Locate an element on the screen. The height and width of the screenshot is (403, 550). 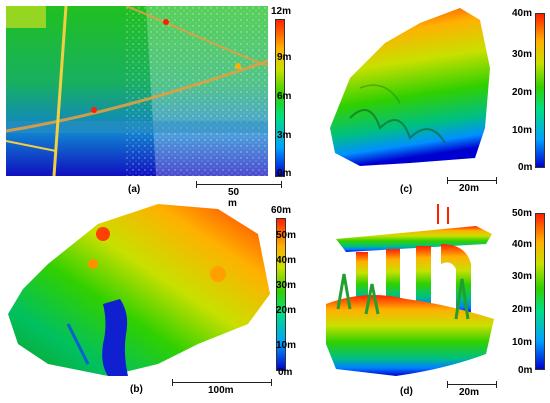
scale-bar-a is located at coordinates (239, 186).